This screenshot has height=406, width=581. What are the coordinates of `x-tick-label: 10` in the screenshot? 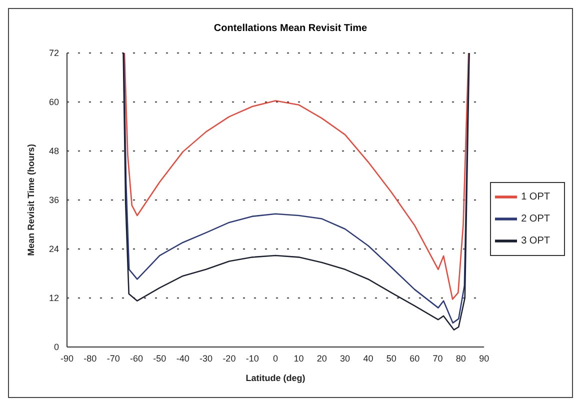 It's located at (299, 358).